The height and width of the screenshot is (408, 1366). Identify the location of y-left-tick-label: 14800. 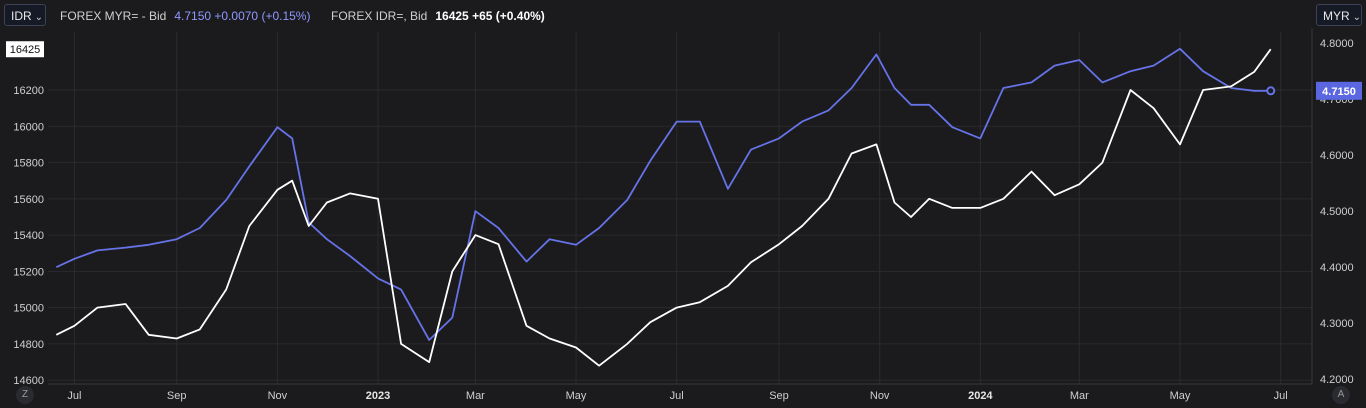
(28, 345).